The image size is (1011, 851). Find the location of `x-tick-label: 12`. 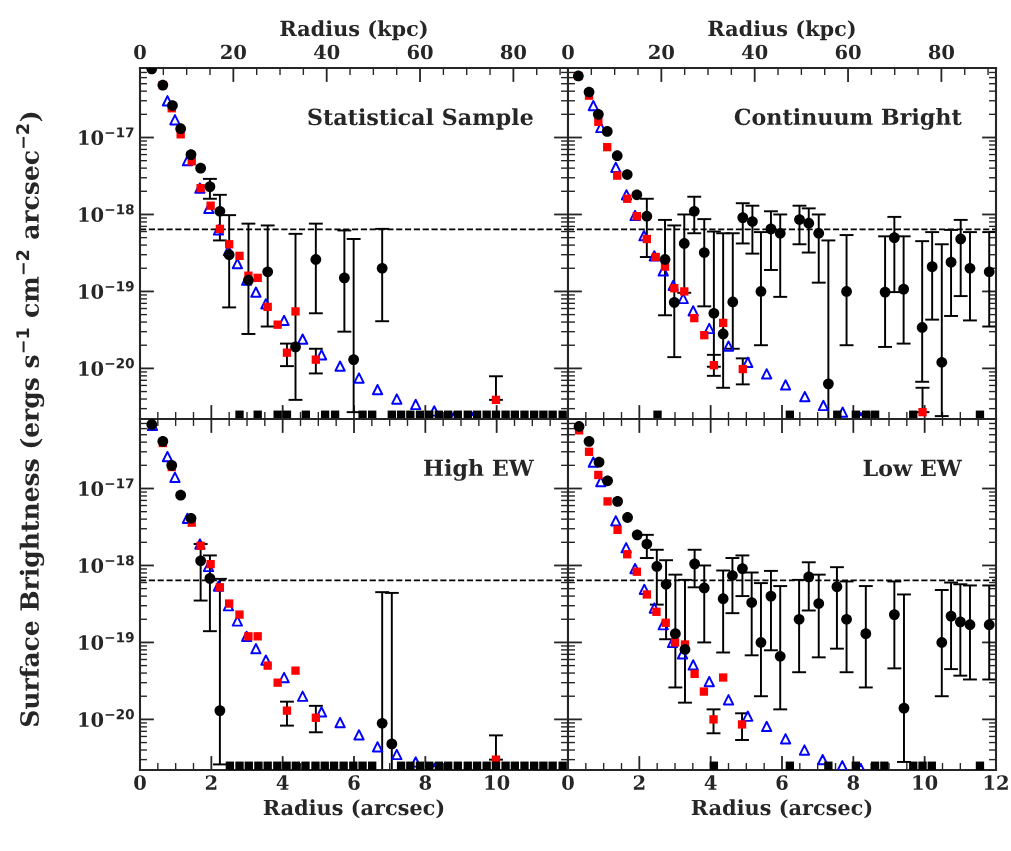

x-tick-label: 12 is located at coordinates (996, 782).